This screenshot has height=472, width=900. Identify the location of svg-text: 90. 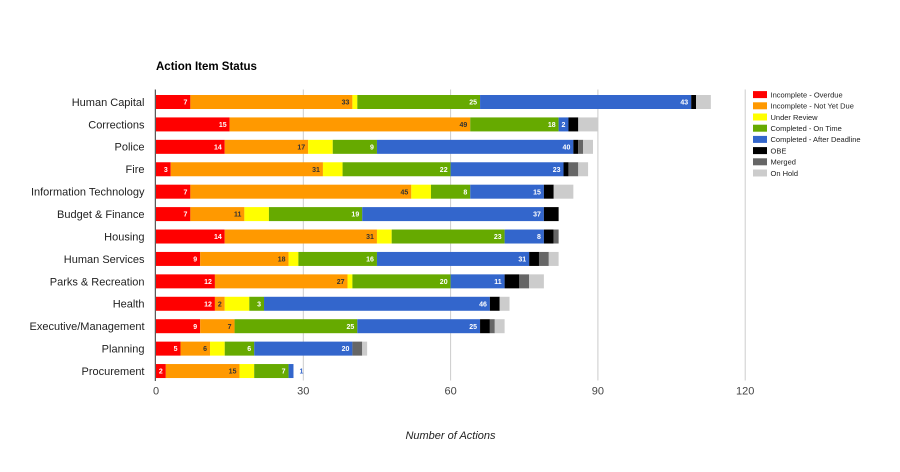
(598, 392).